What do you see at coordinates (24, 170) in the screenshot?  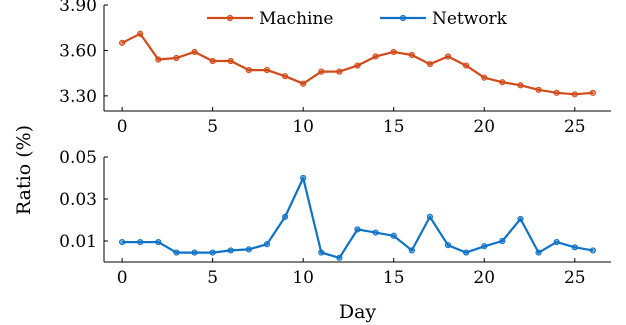 I see `y-axis-label: Ratio (%)` at bounding box center [24, 170].